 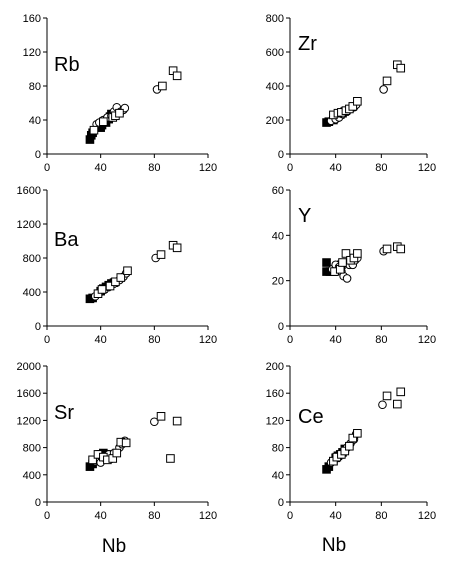 I want to click on panel-zr: 0 200 400 600 800 0 40 80 120 Zr, so click(x=351, y=93).